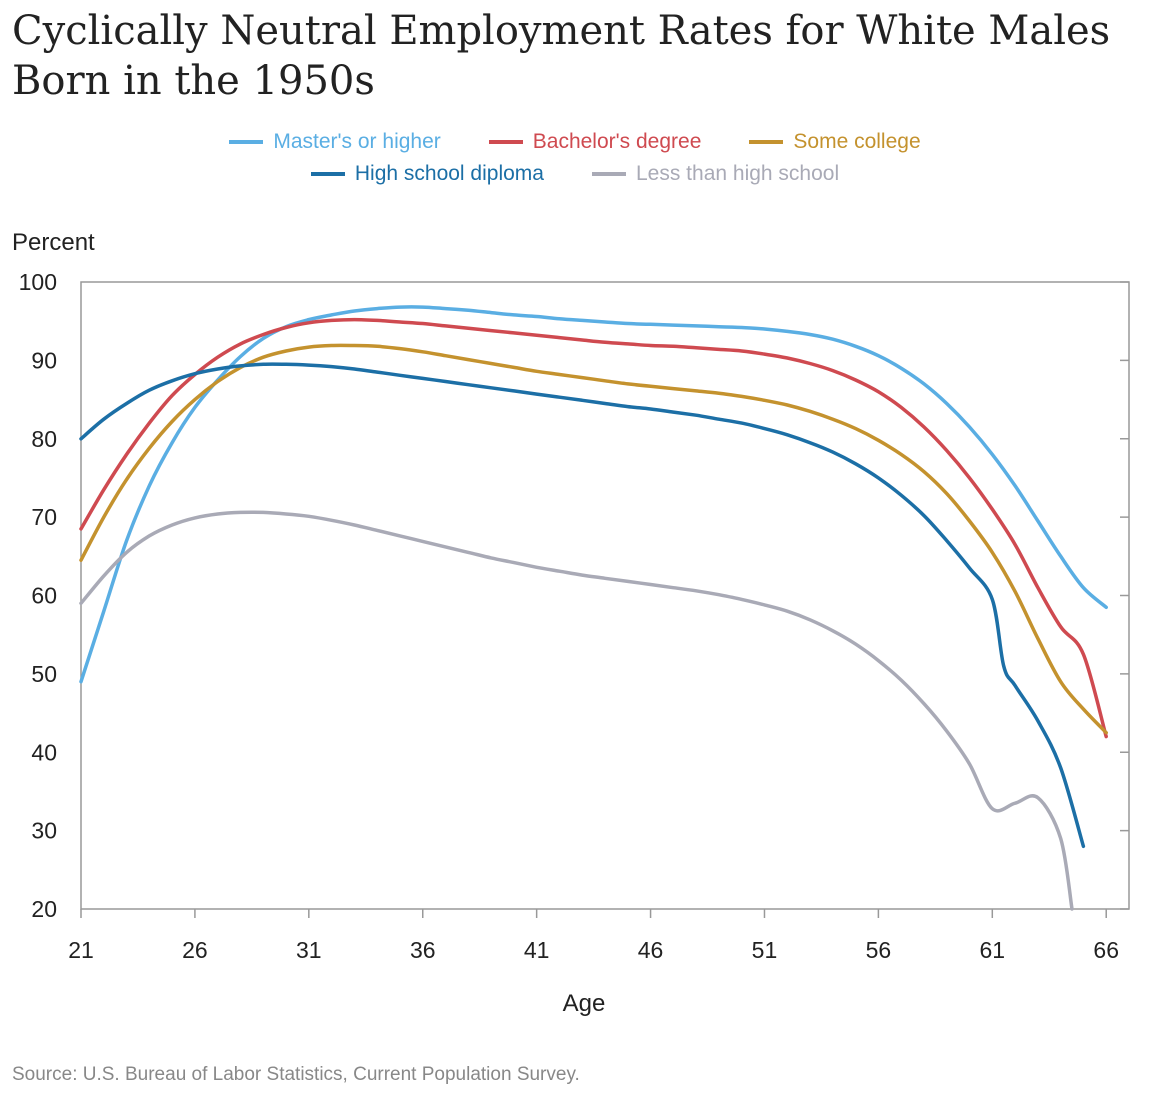 Image resolution: width=1150 pixels, height=1108 pixels. Describe the element at coordinates (584, 1003) in the screenshot. I see `x-axis-label: Age` at that location.